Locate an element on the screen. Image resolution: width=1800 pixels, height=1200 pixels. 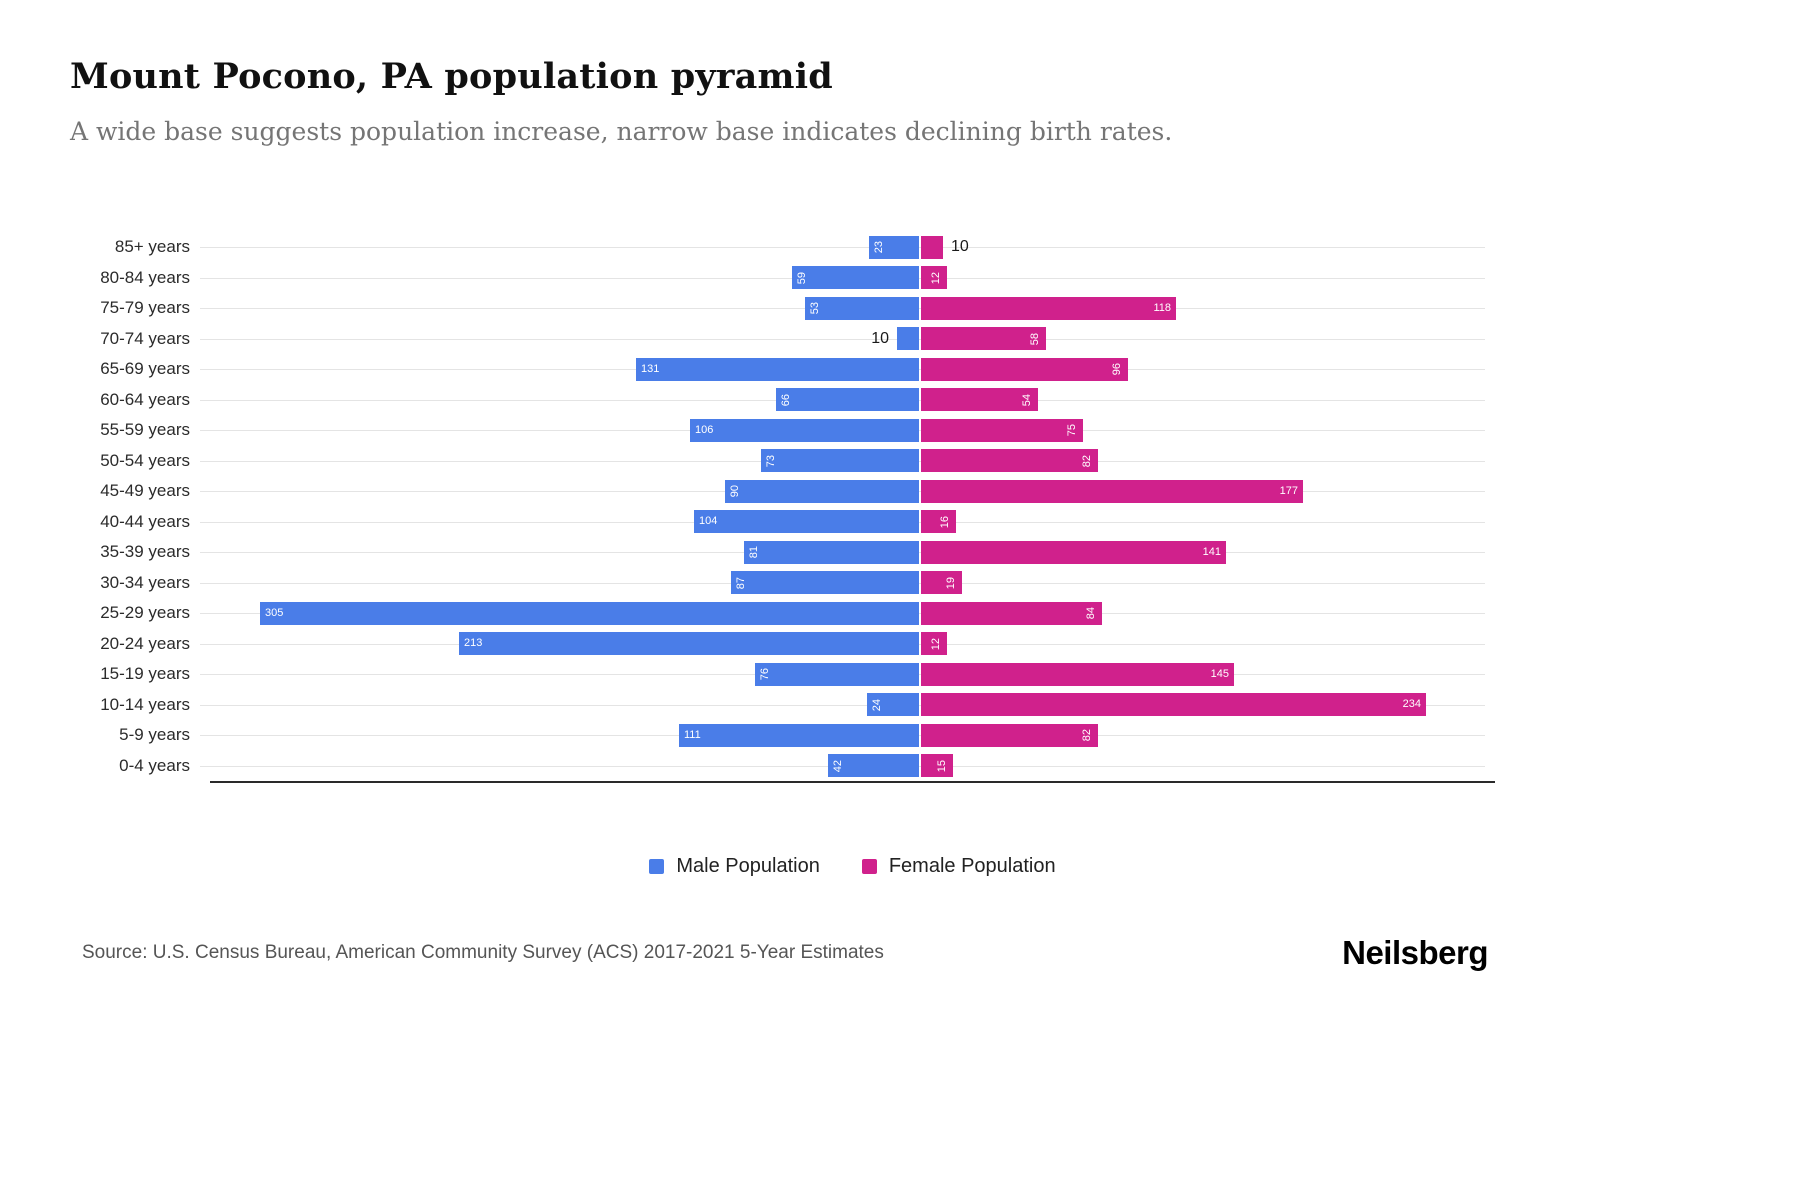
male-bar: 42 is located at coordinates (873, 766).